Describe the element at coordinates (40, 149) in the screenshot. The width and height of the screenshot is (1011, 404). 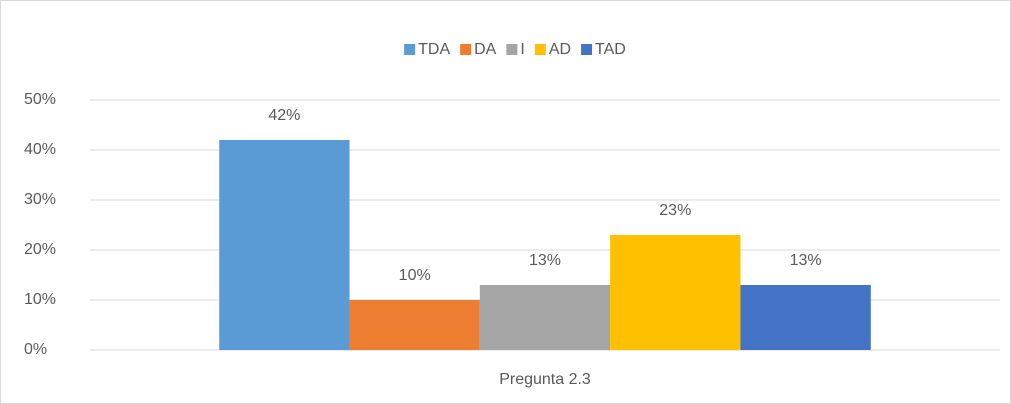
I see `y-tick-label: 40%` at that location.